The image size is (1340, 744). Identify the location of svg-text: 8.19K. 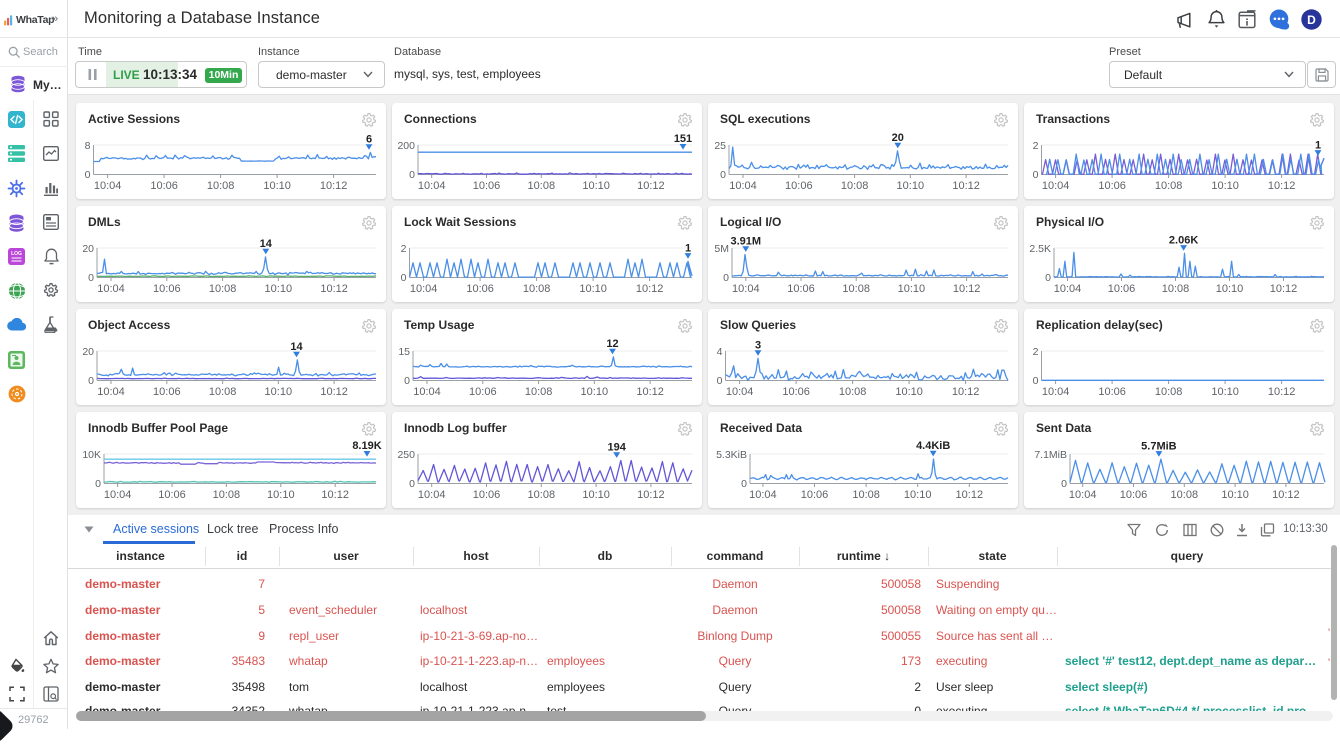
(366, 446).